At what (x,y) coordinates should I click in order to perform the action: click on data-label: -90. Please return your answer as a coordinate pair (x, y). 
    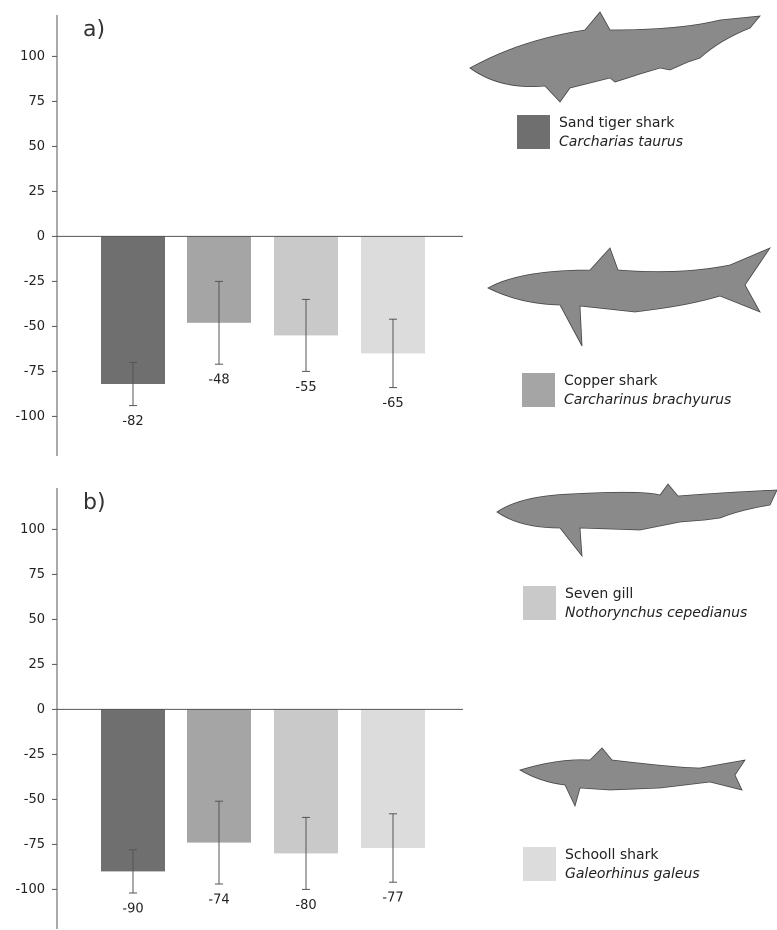
    Looking at the image, I should click on (132, 909).